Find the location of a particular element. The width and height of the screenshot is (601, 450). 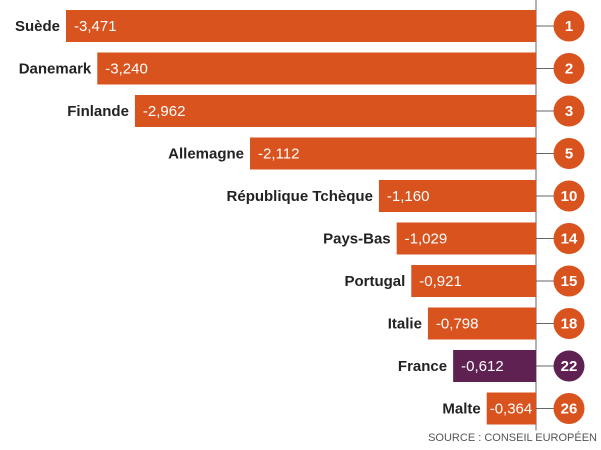

rank-number: 1 is located at coordinates (569, 26).